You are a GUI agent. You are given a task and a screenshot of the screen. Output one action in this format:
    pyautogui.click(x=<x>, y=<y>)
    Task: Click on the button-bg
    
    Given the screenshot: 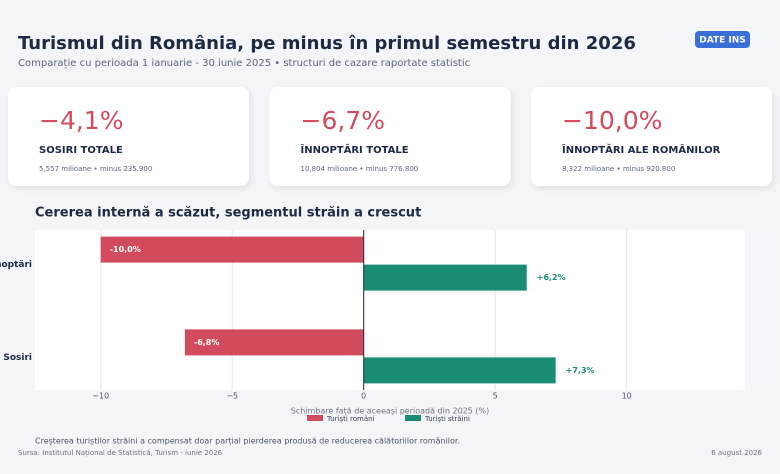 What is the action you would take?
    pyautogui.click(x=722, y=39)
    